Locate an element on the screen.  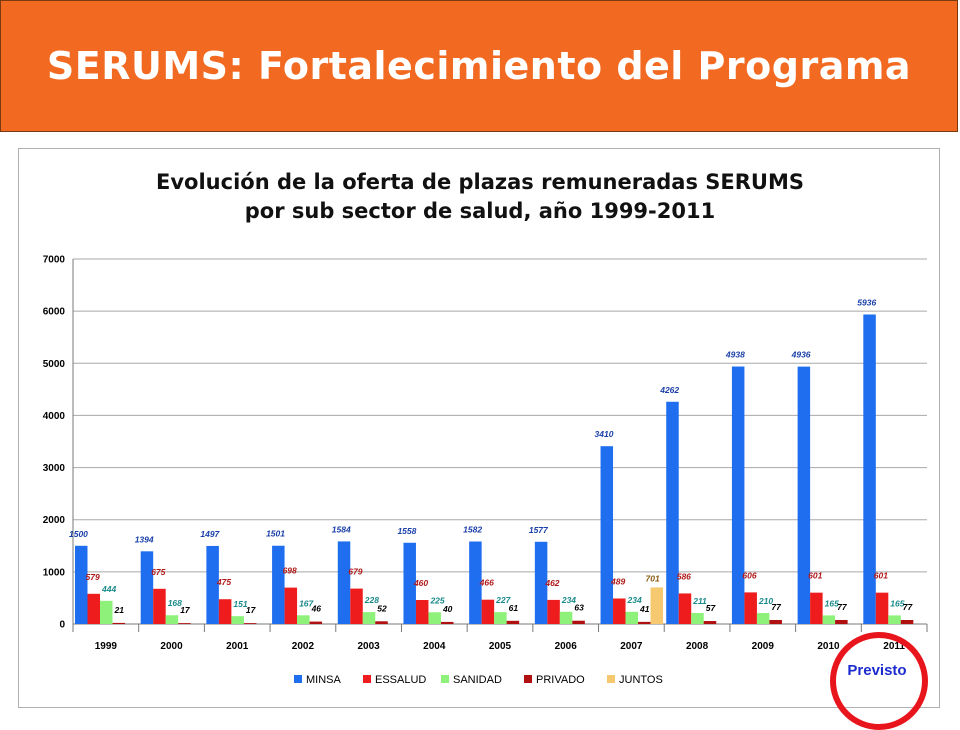
data-label: 444 is located at coordinates (108, 589).